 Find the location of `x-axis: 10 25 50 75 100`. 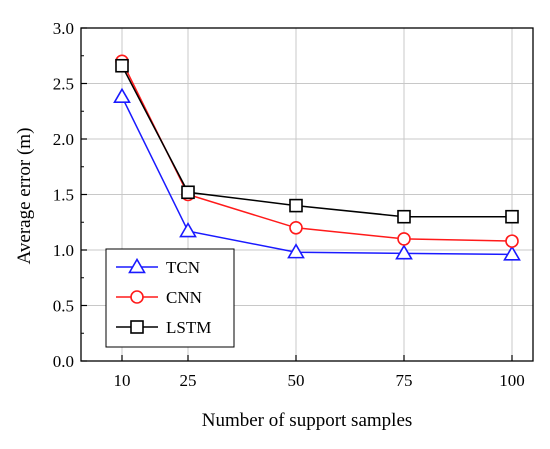

x-axis: 10 25 50 75 100 is located at coordinates (319, 372).